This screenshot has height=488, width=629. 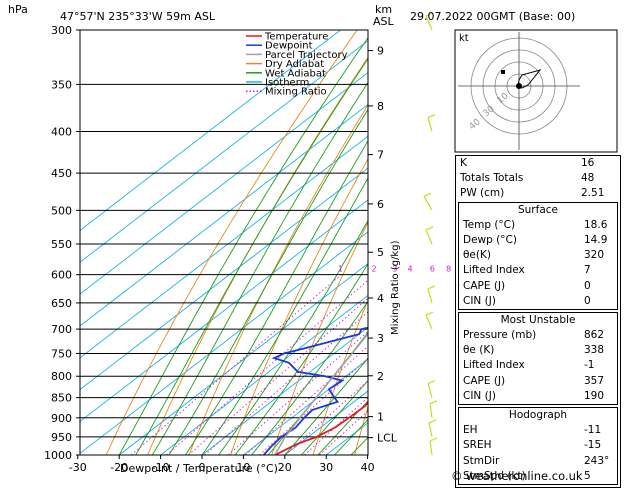 What do you see at coordinates (499, 335) in the screenshot?
I see `row-label: Pressure (mb)` at bounding box center [499, 335].